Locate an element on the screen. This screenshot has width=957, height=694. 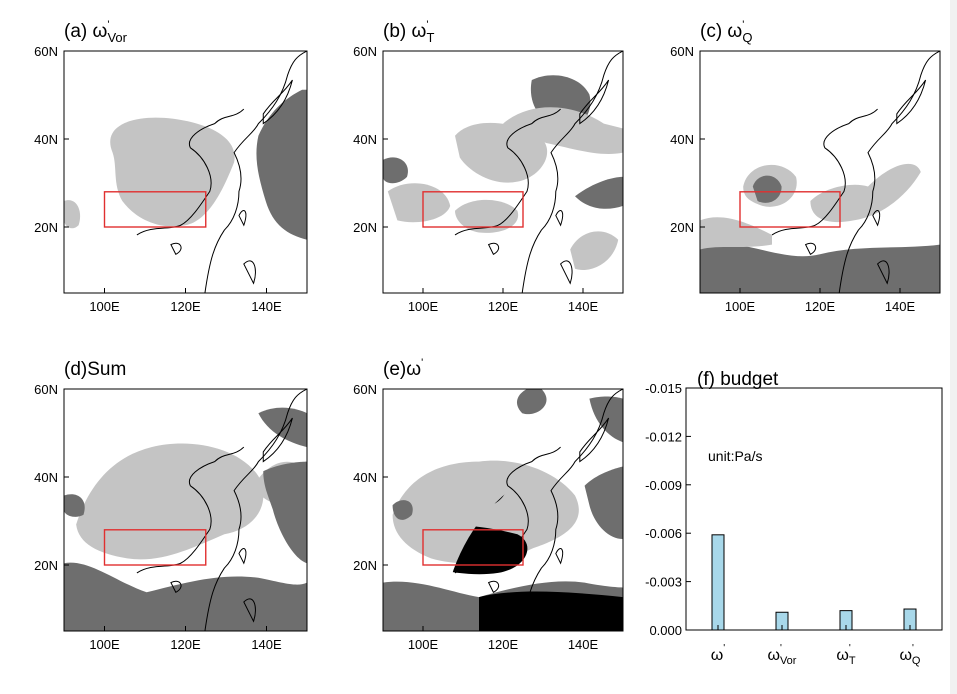
x-label-subscript: T is located at coordinates (852, 661).